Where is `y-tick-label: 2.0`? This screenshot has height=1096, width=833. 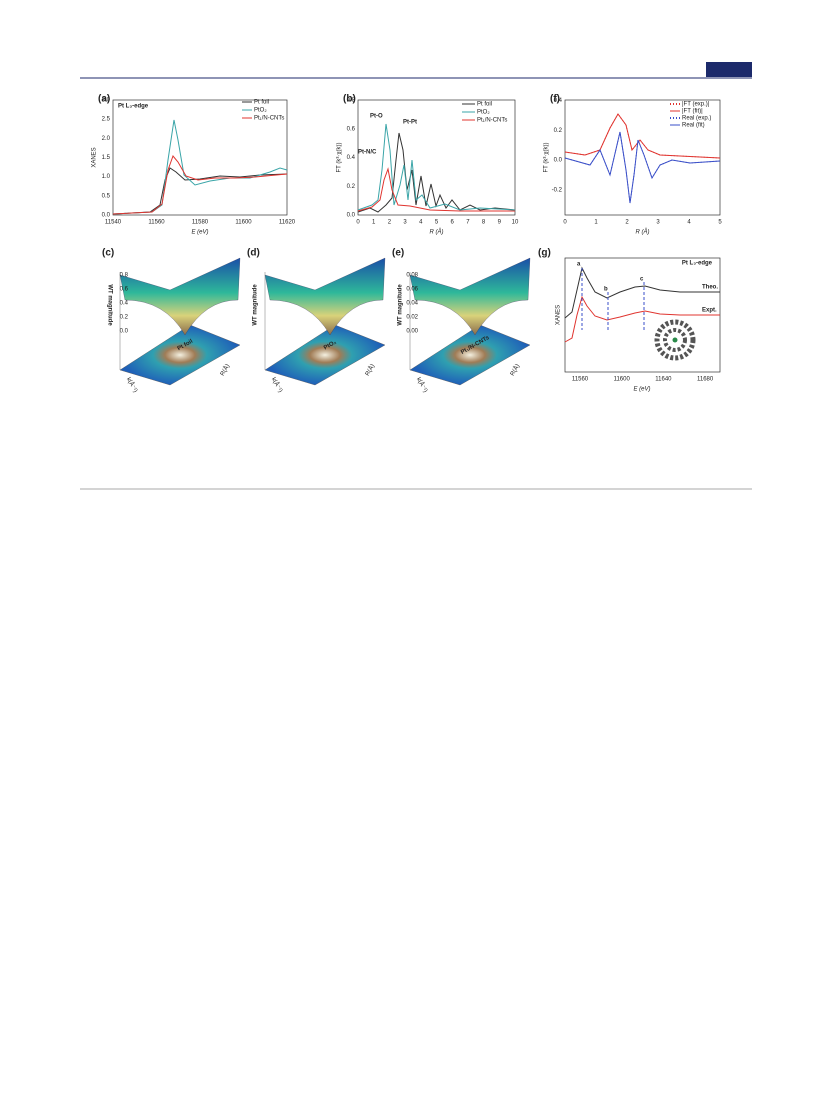 y-tick-label: 2.0 is located at coordinates (106, 139).